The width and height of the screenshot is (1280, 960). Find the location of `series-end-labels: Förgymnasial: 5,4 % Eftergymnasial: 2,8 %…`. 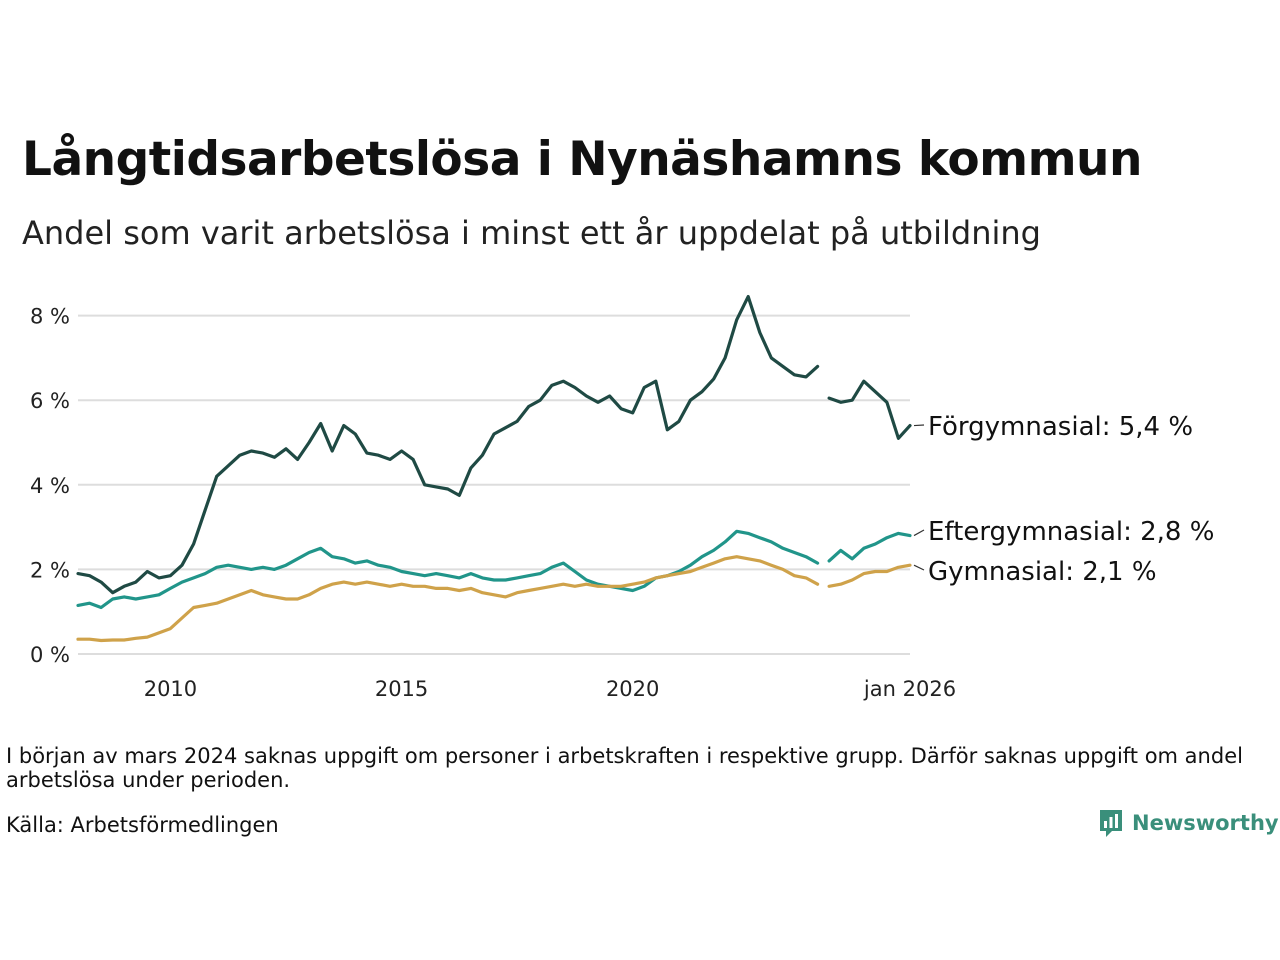

series-end-labels: Förgymnasial: 5,4 % Eftergymnasial: 2,8 %… is located at coordinates (1063, 499).